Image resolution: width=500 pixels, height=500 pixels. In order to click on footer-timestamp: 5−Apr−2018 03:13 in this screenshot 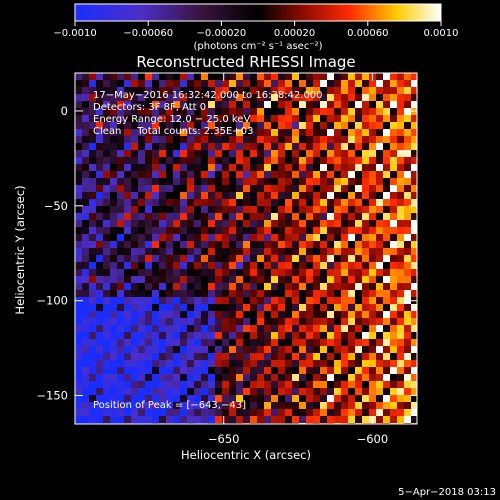, I will do `click(447, 492)`.